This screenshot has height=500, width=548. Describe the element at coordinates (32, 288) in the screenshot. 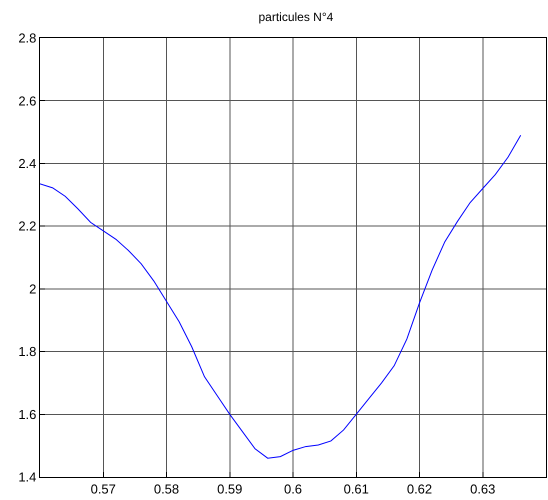

I see `y-tick-label: 2` at that location.